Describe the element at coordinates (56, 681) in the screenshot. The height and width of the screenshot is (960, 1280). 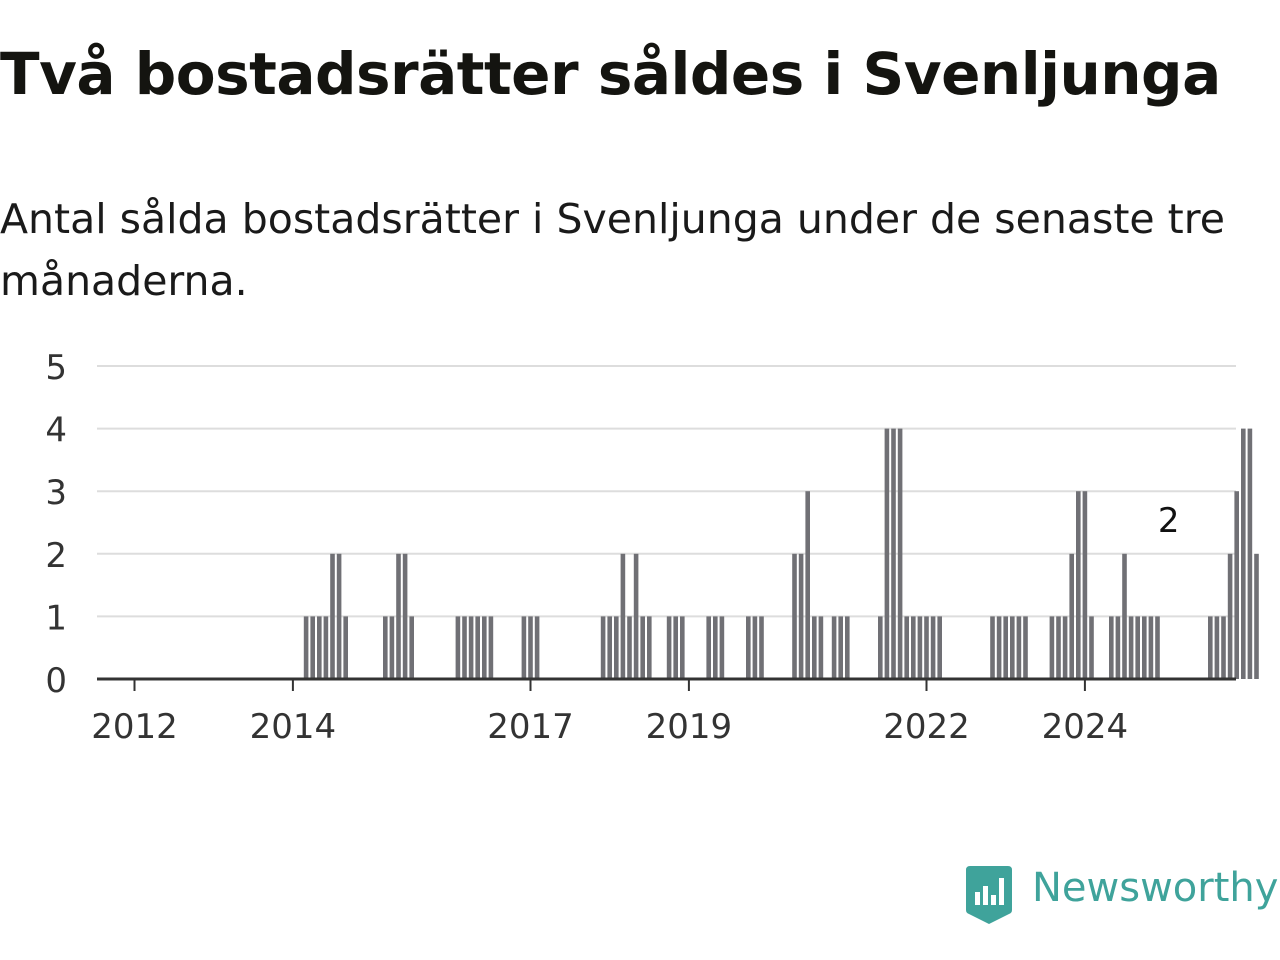
I see `y-tick-label: 0` at that location.